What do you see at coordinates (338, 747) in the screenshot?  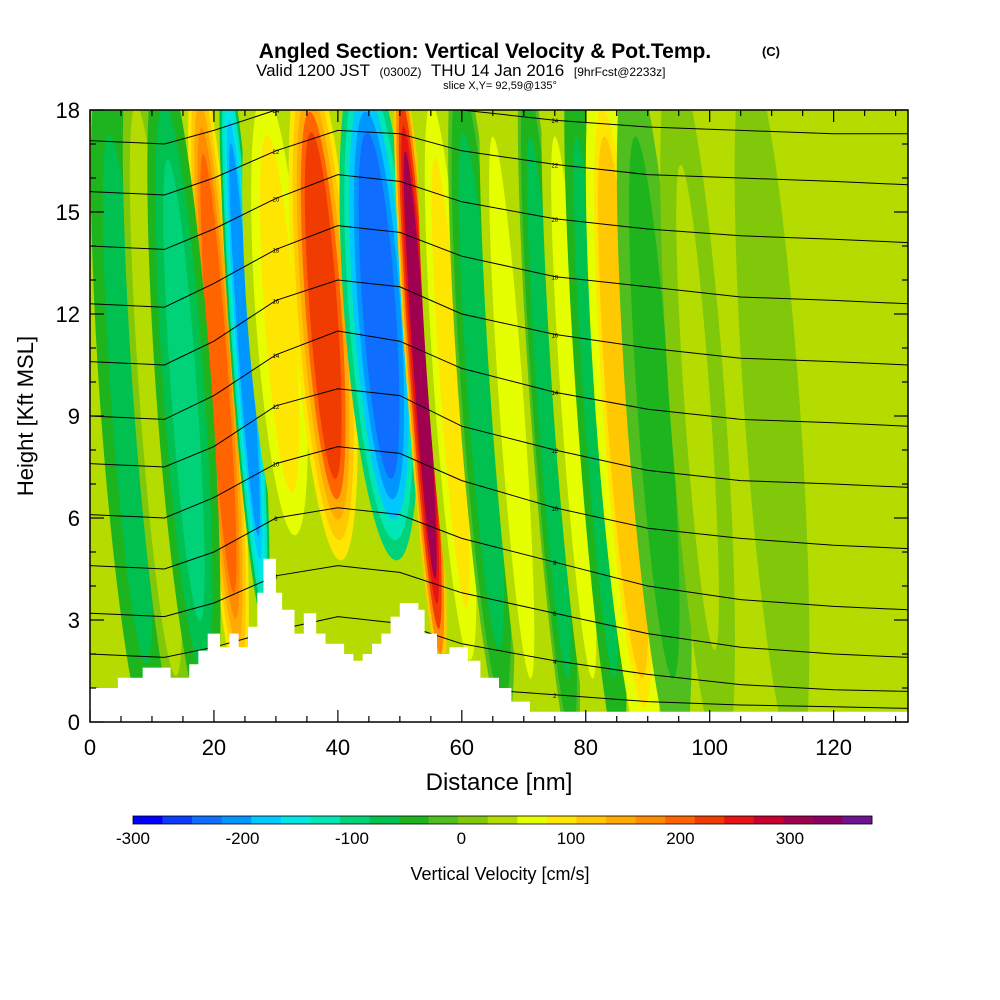 I see `x-tick-label: 40` at bounding box center [338, 747].